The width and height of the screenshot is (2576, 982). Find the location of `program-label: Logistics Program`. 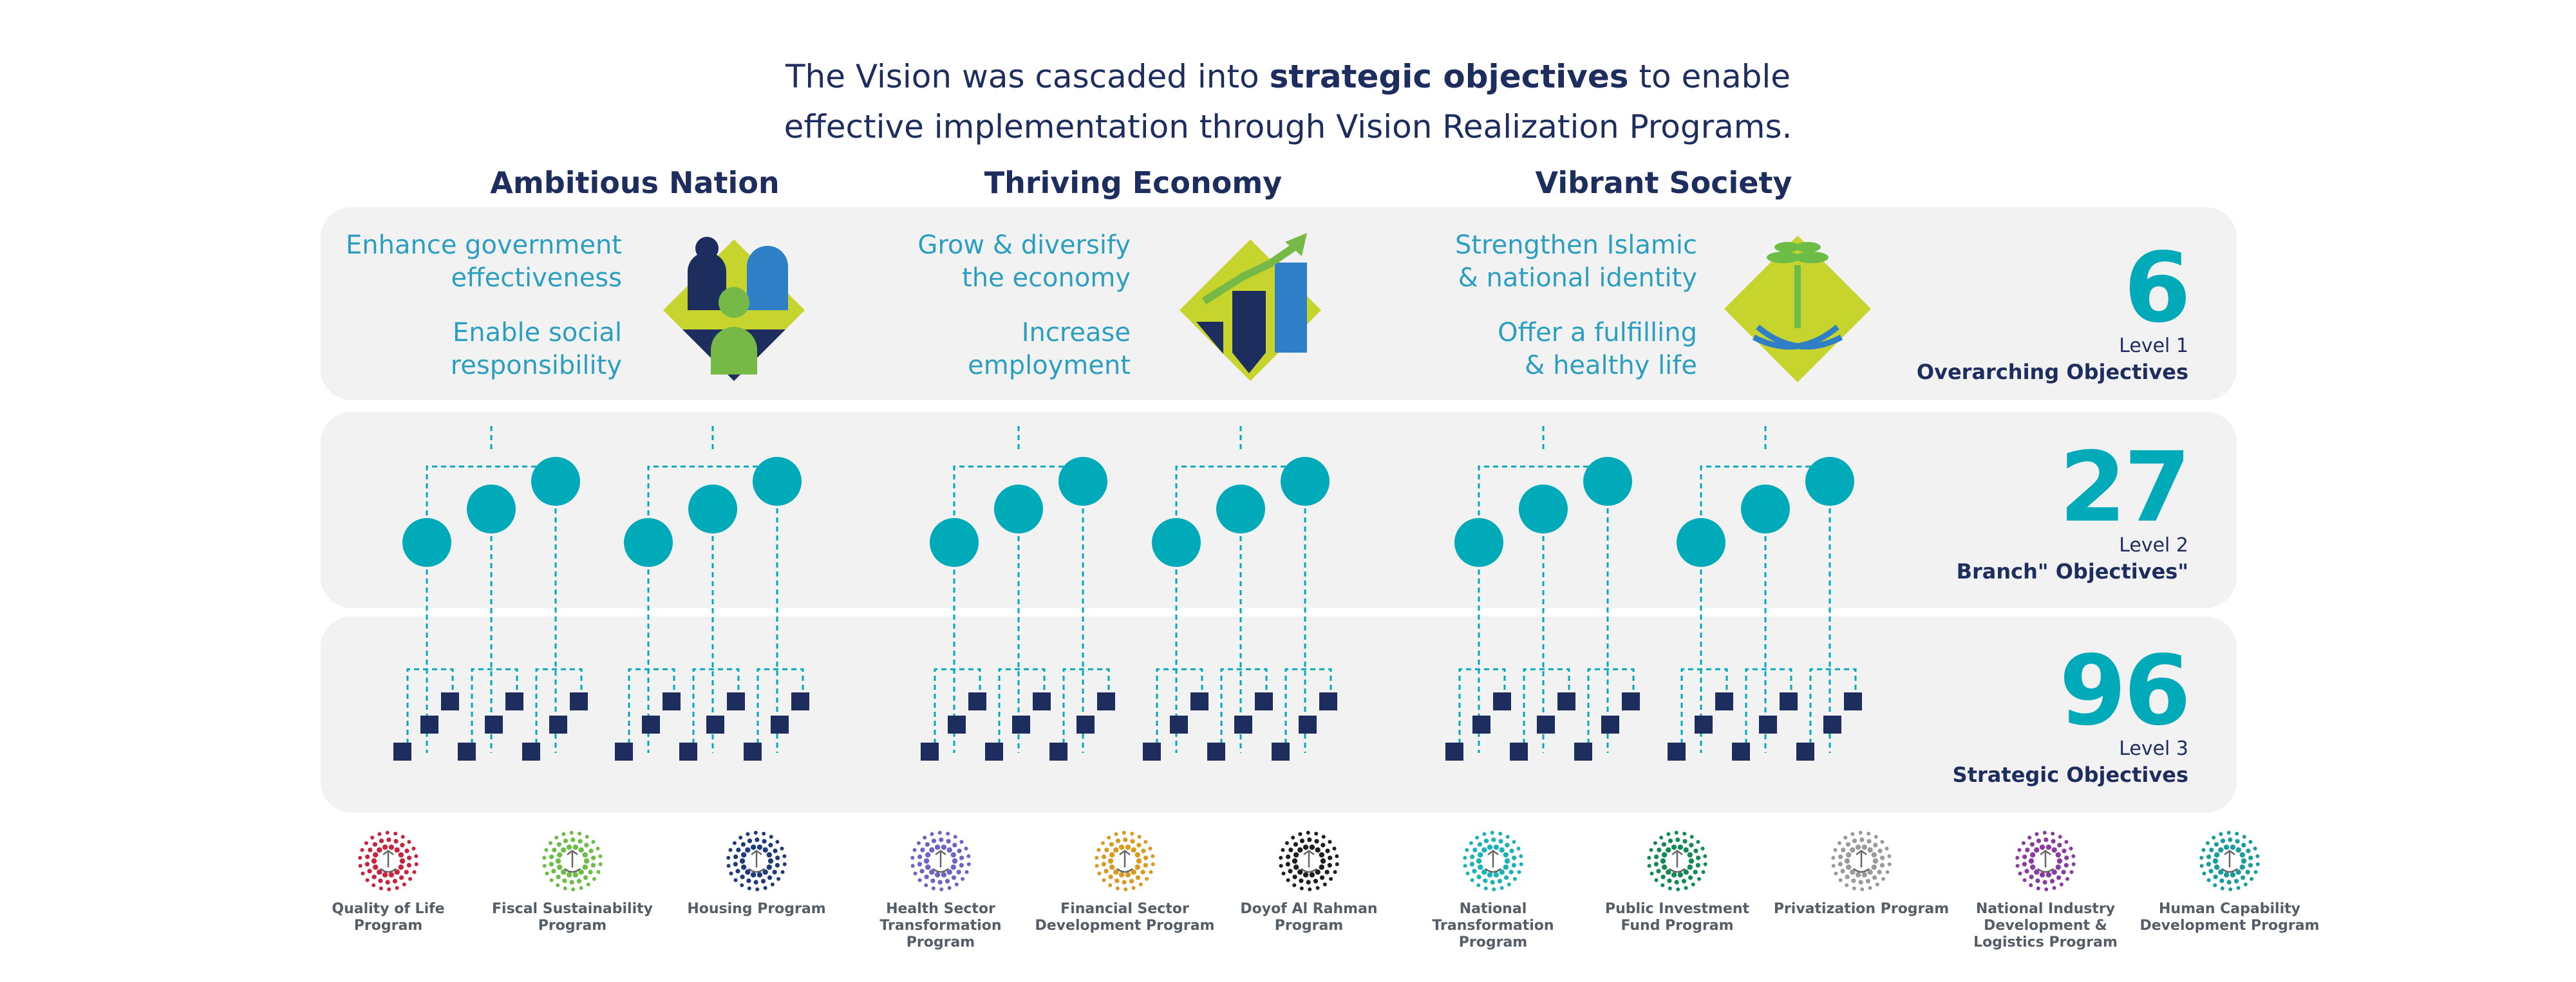

program-label: Logistics Program is located at coordinates (2045, 942).